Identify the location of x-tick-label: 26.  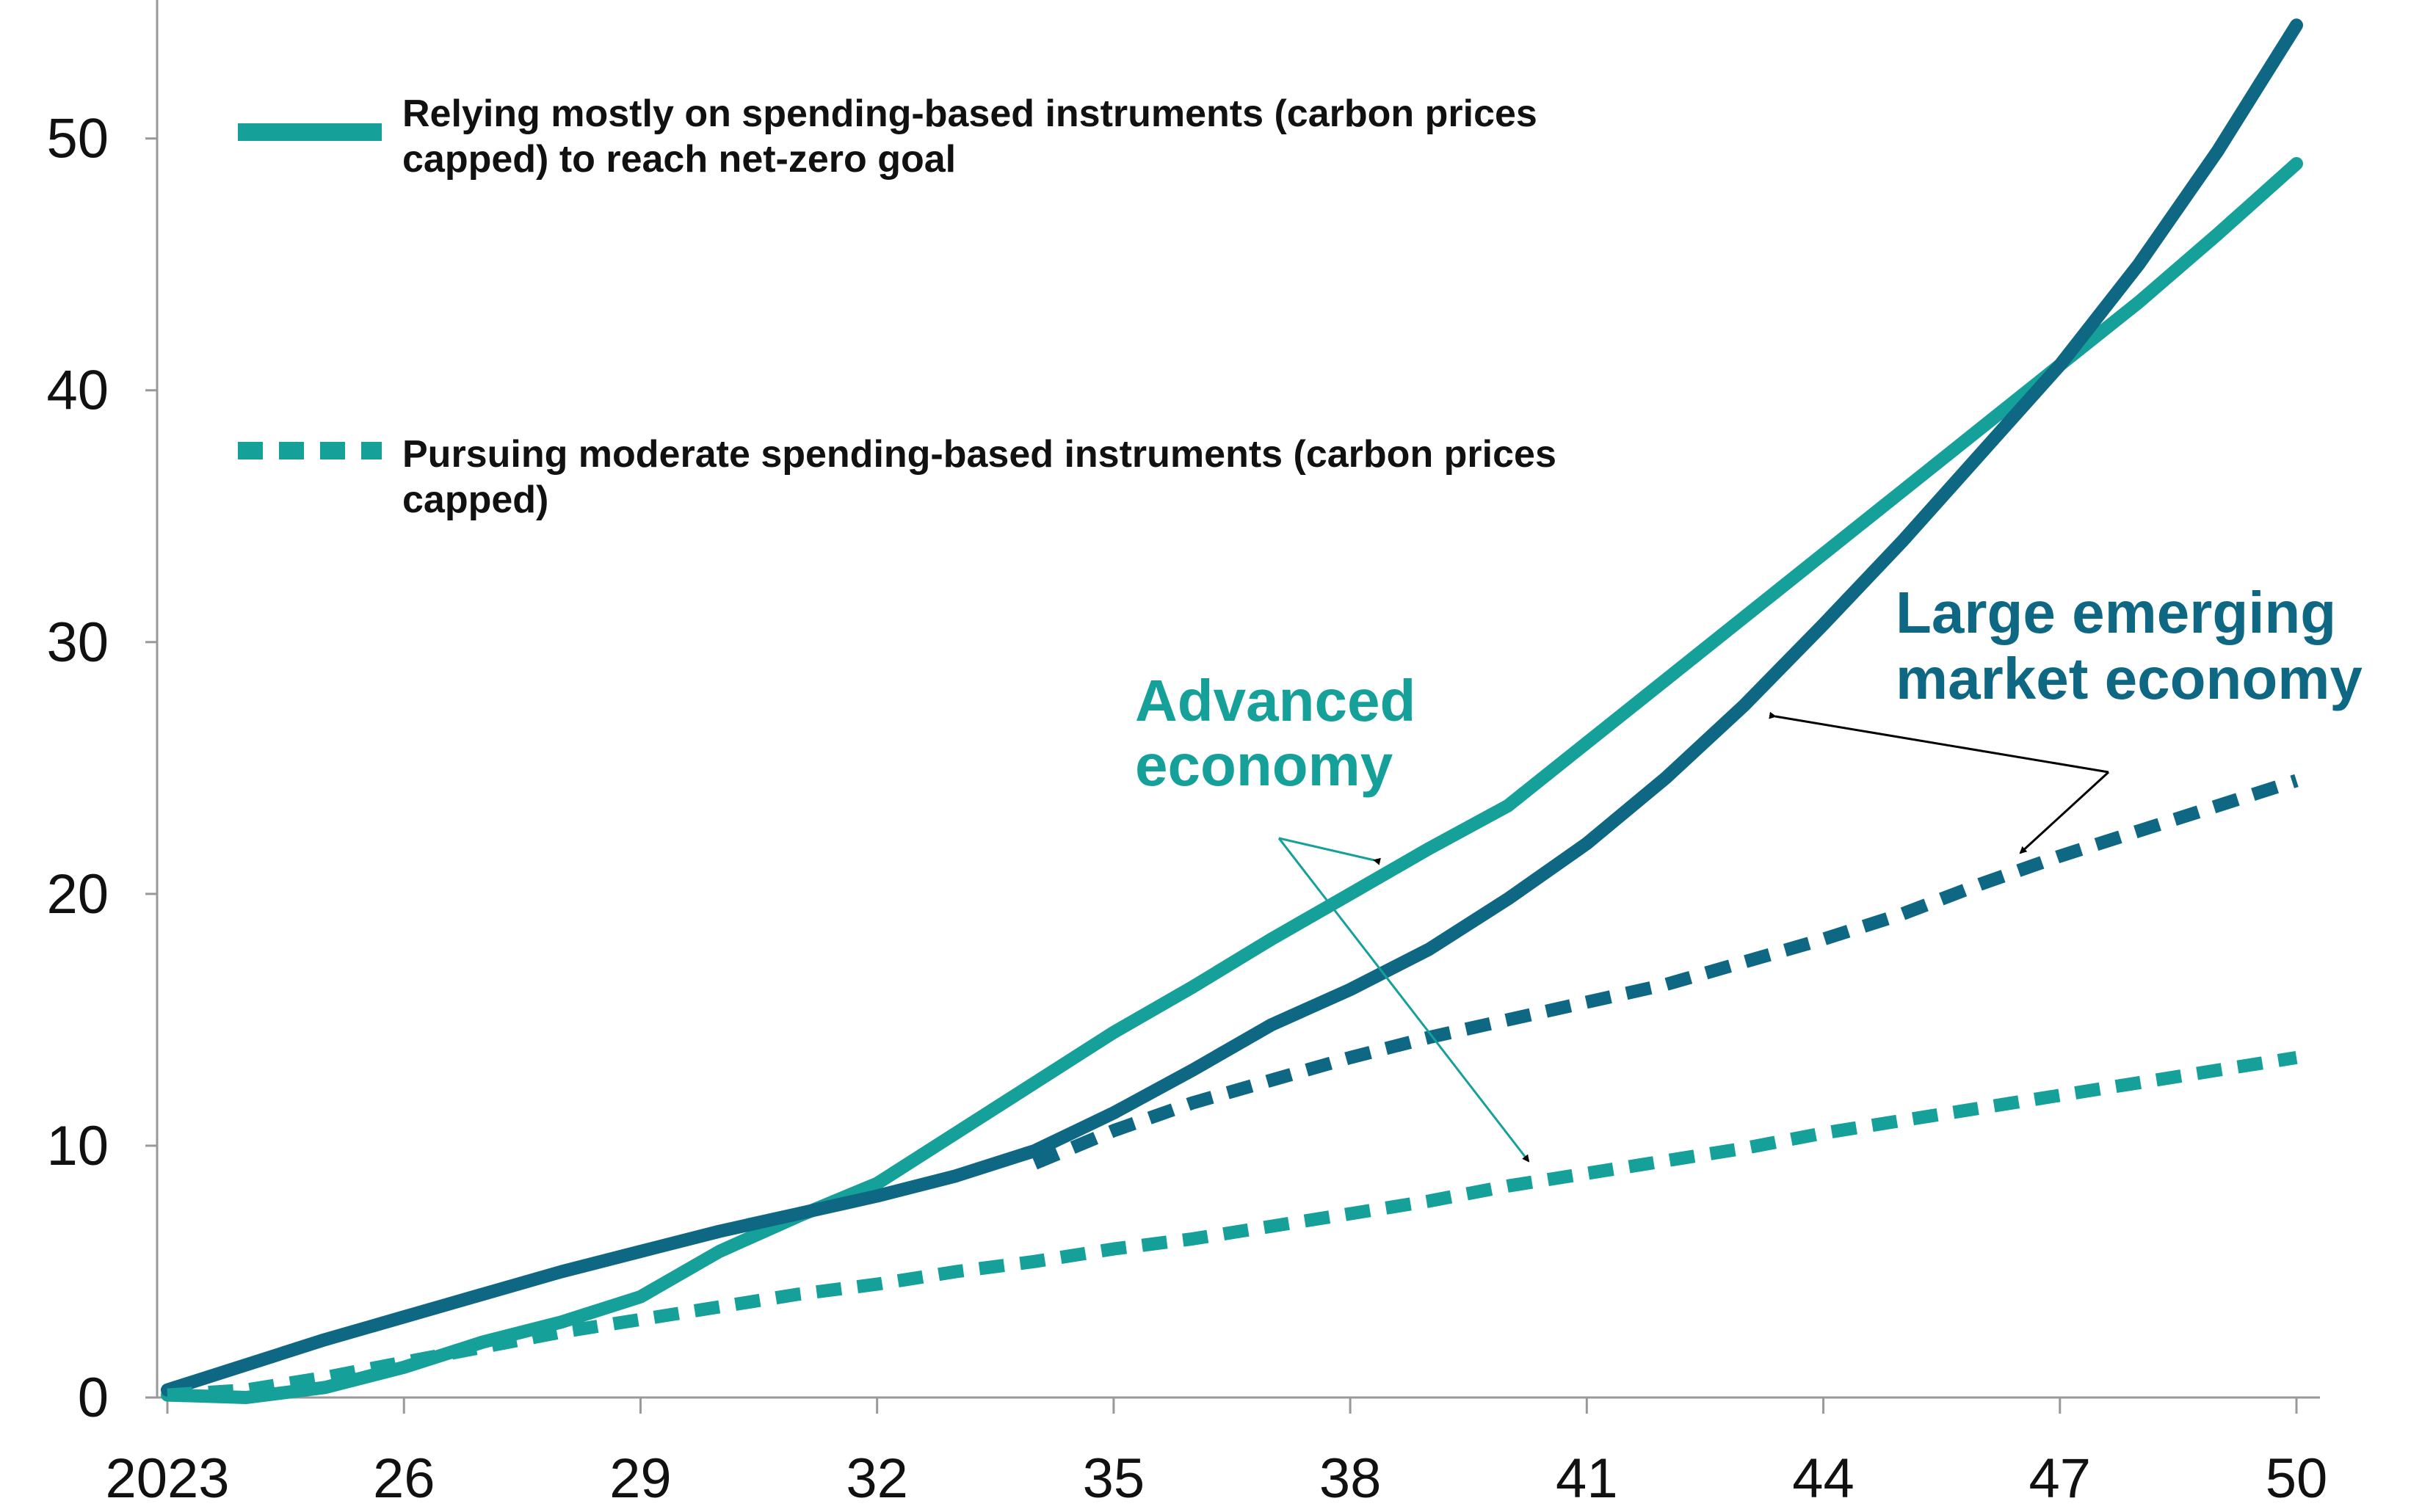
(404, 1478).